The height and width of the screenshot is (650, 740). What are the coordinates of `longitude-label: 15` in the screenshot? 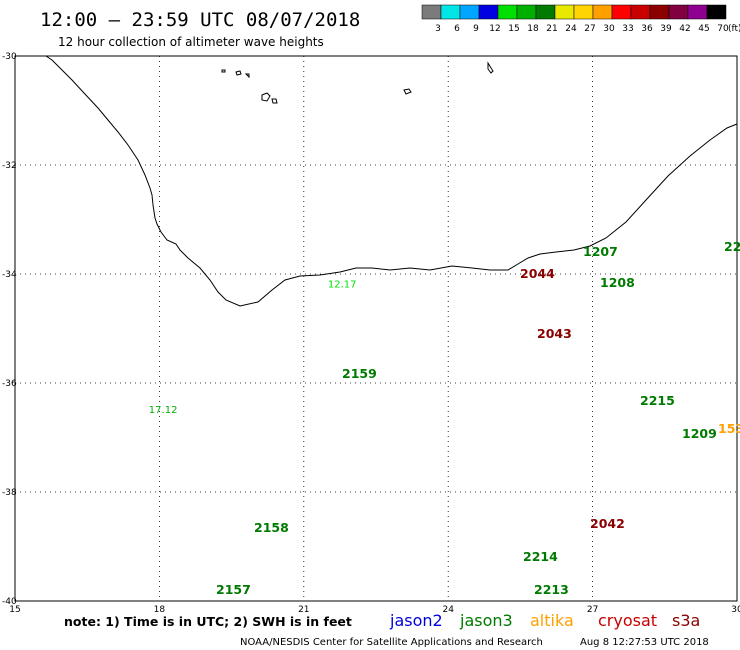 It's located at (14, 610).